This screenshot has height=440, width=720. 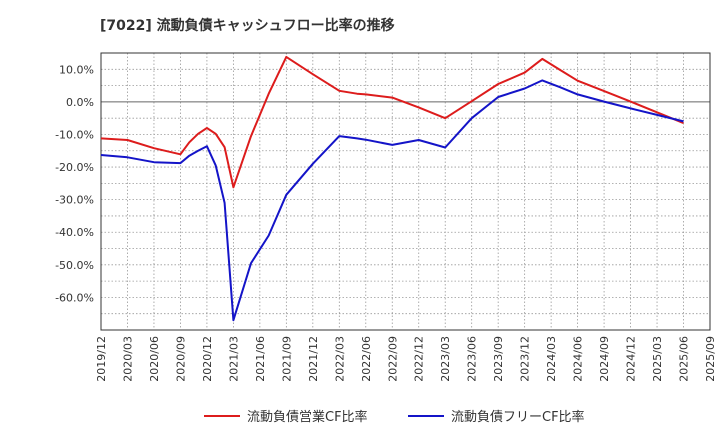 I want to click on x-tick-label: 2020/09, so click(x=180, y=359).